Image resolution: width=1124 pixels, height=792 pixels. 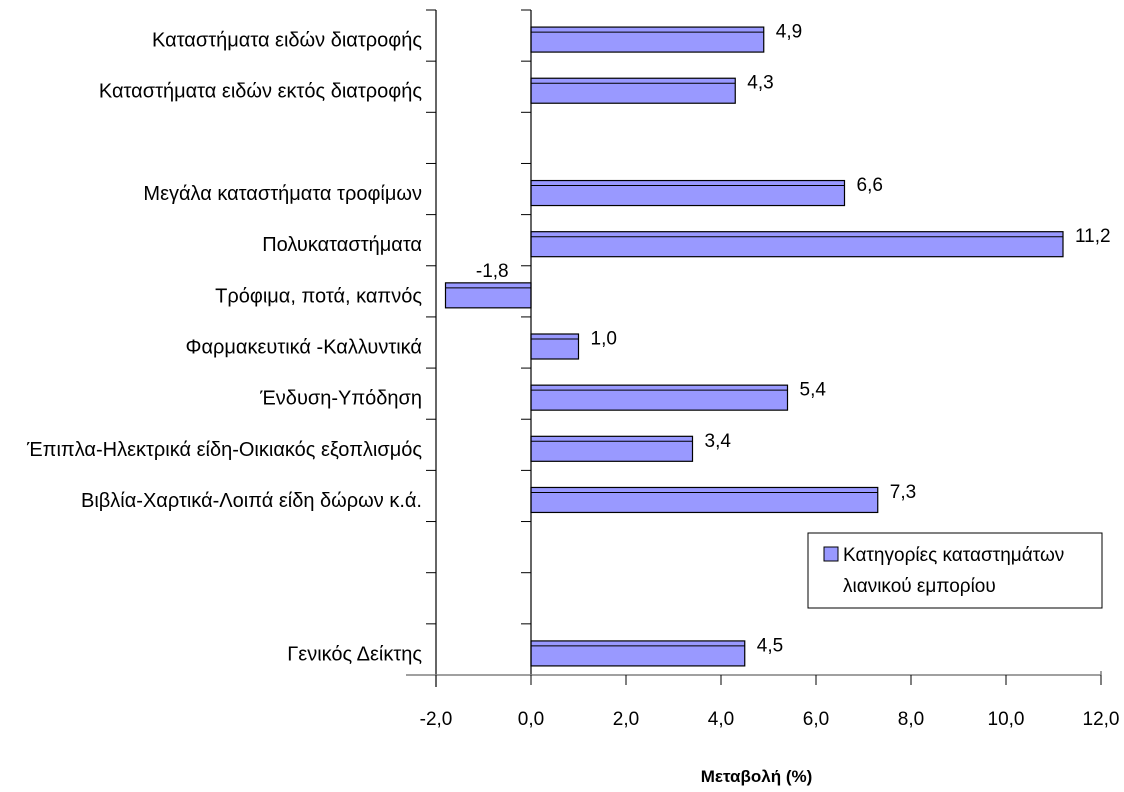 What do you see at coordinates (721, 719) in the screenshot?
I see `x-tick-label: 4,0` at bounding box center [721, 719].